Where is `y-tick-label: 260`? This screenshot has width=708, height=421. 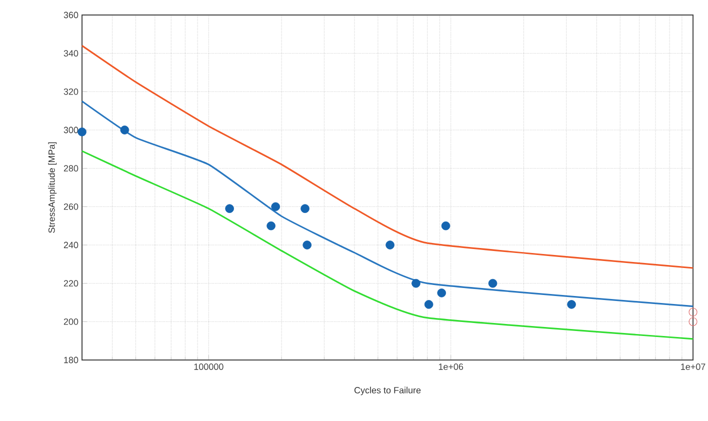 y-tick-label: 260 is located at coordinates (71, 206).